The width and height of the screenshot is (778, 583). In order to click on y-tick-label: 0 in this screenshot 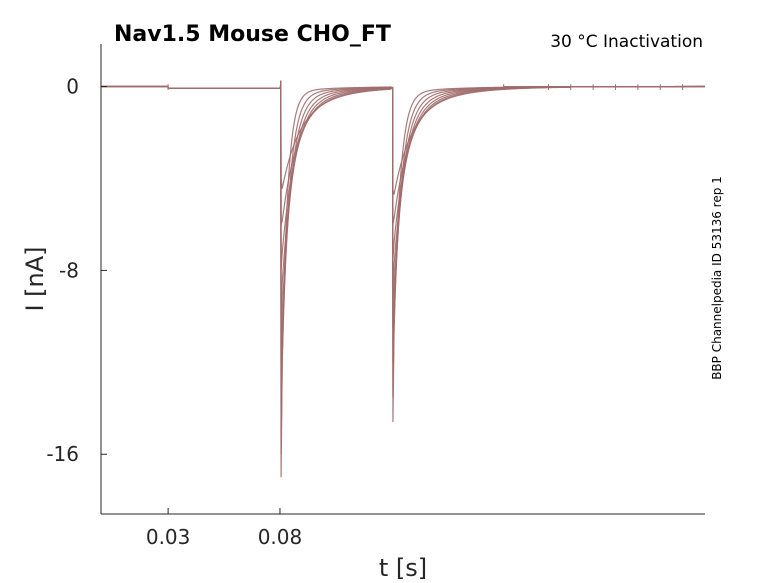, I will do `click(72, 87)`.